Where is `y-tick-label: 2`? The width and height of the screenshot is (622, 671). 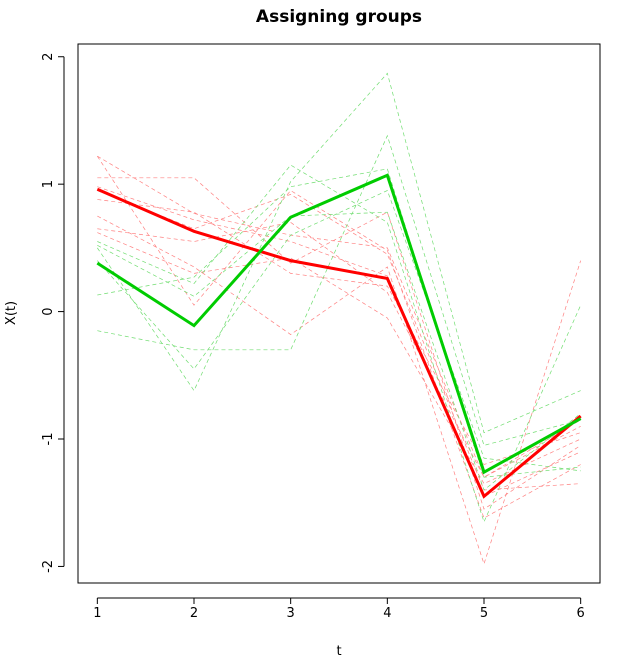 y-tick-label: 2 is located at coordinates (48, 57).